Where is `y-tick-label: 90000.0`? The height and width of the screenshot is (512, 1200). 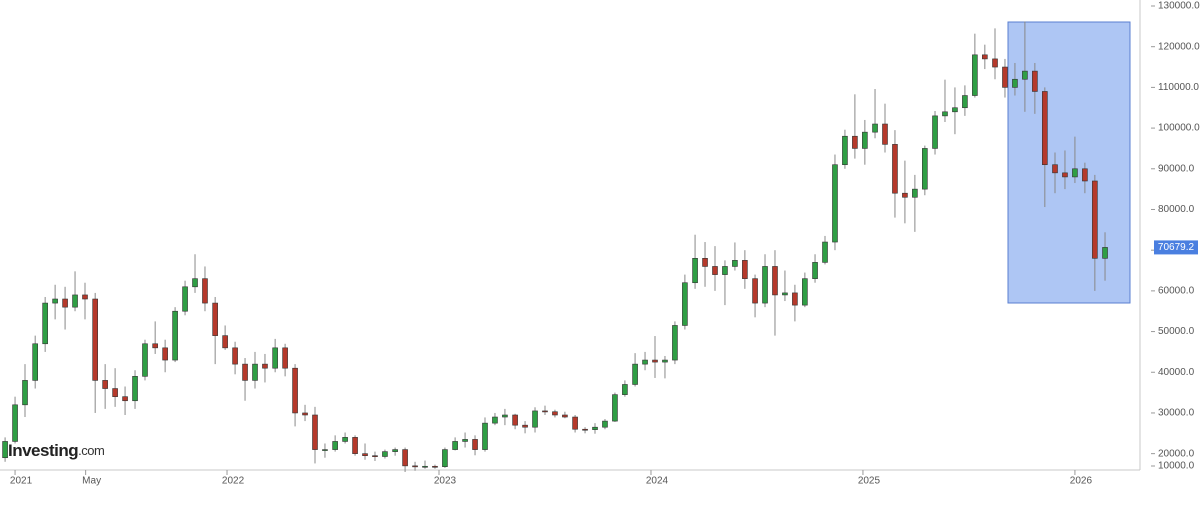 y-tick-label: 90000.0 is located at coordinates (1176, 168).